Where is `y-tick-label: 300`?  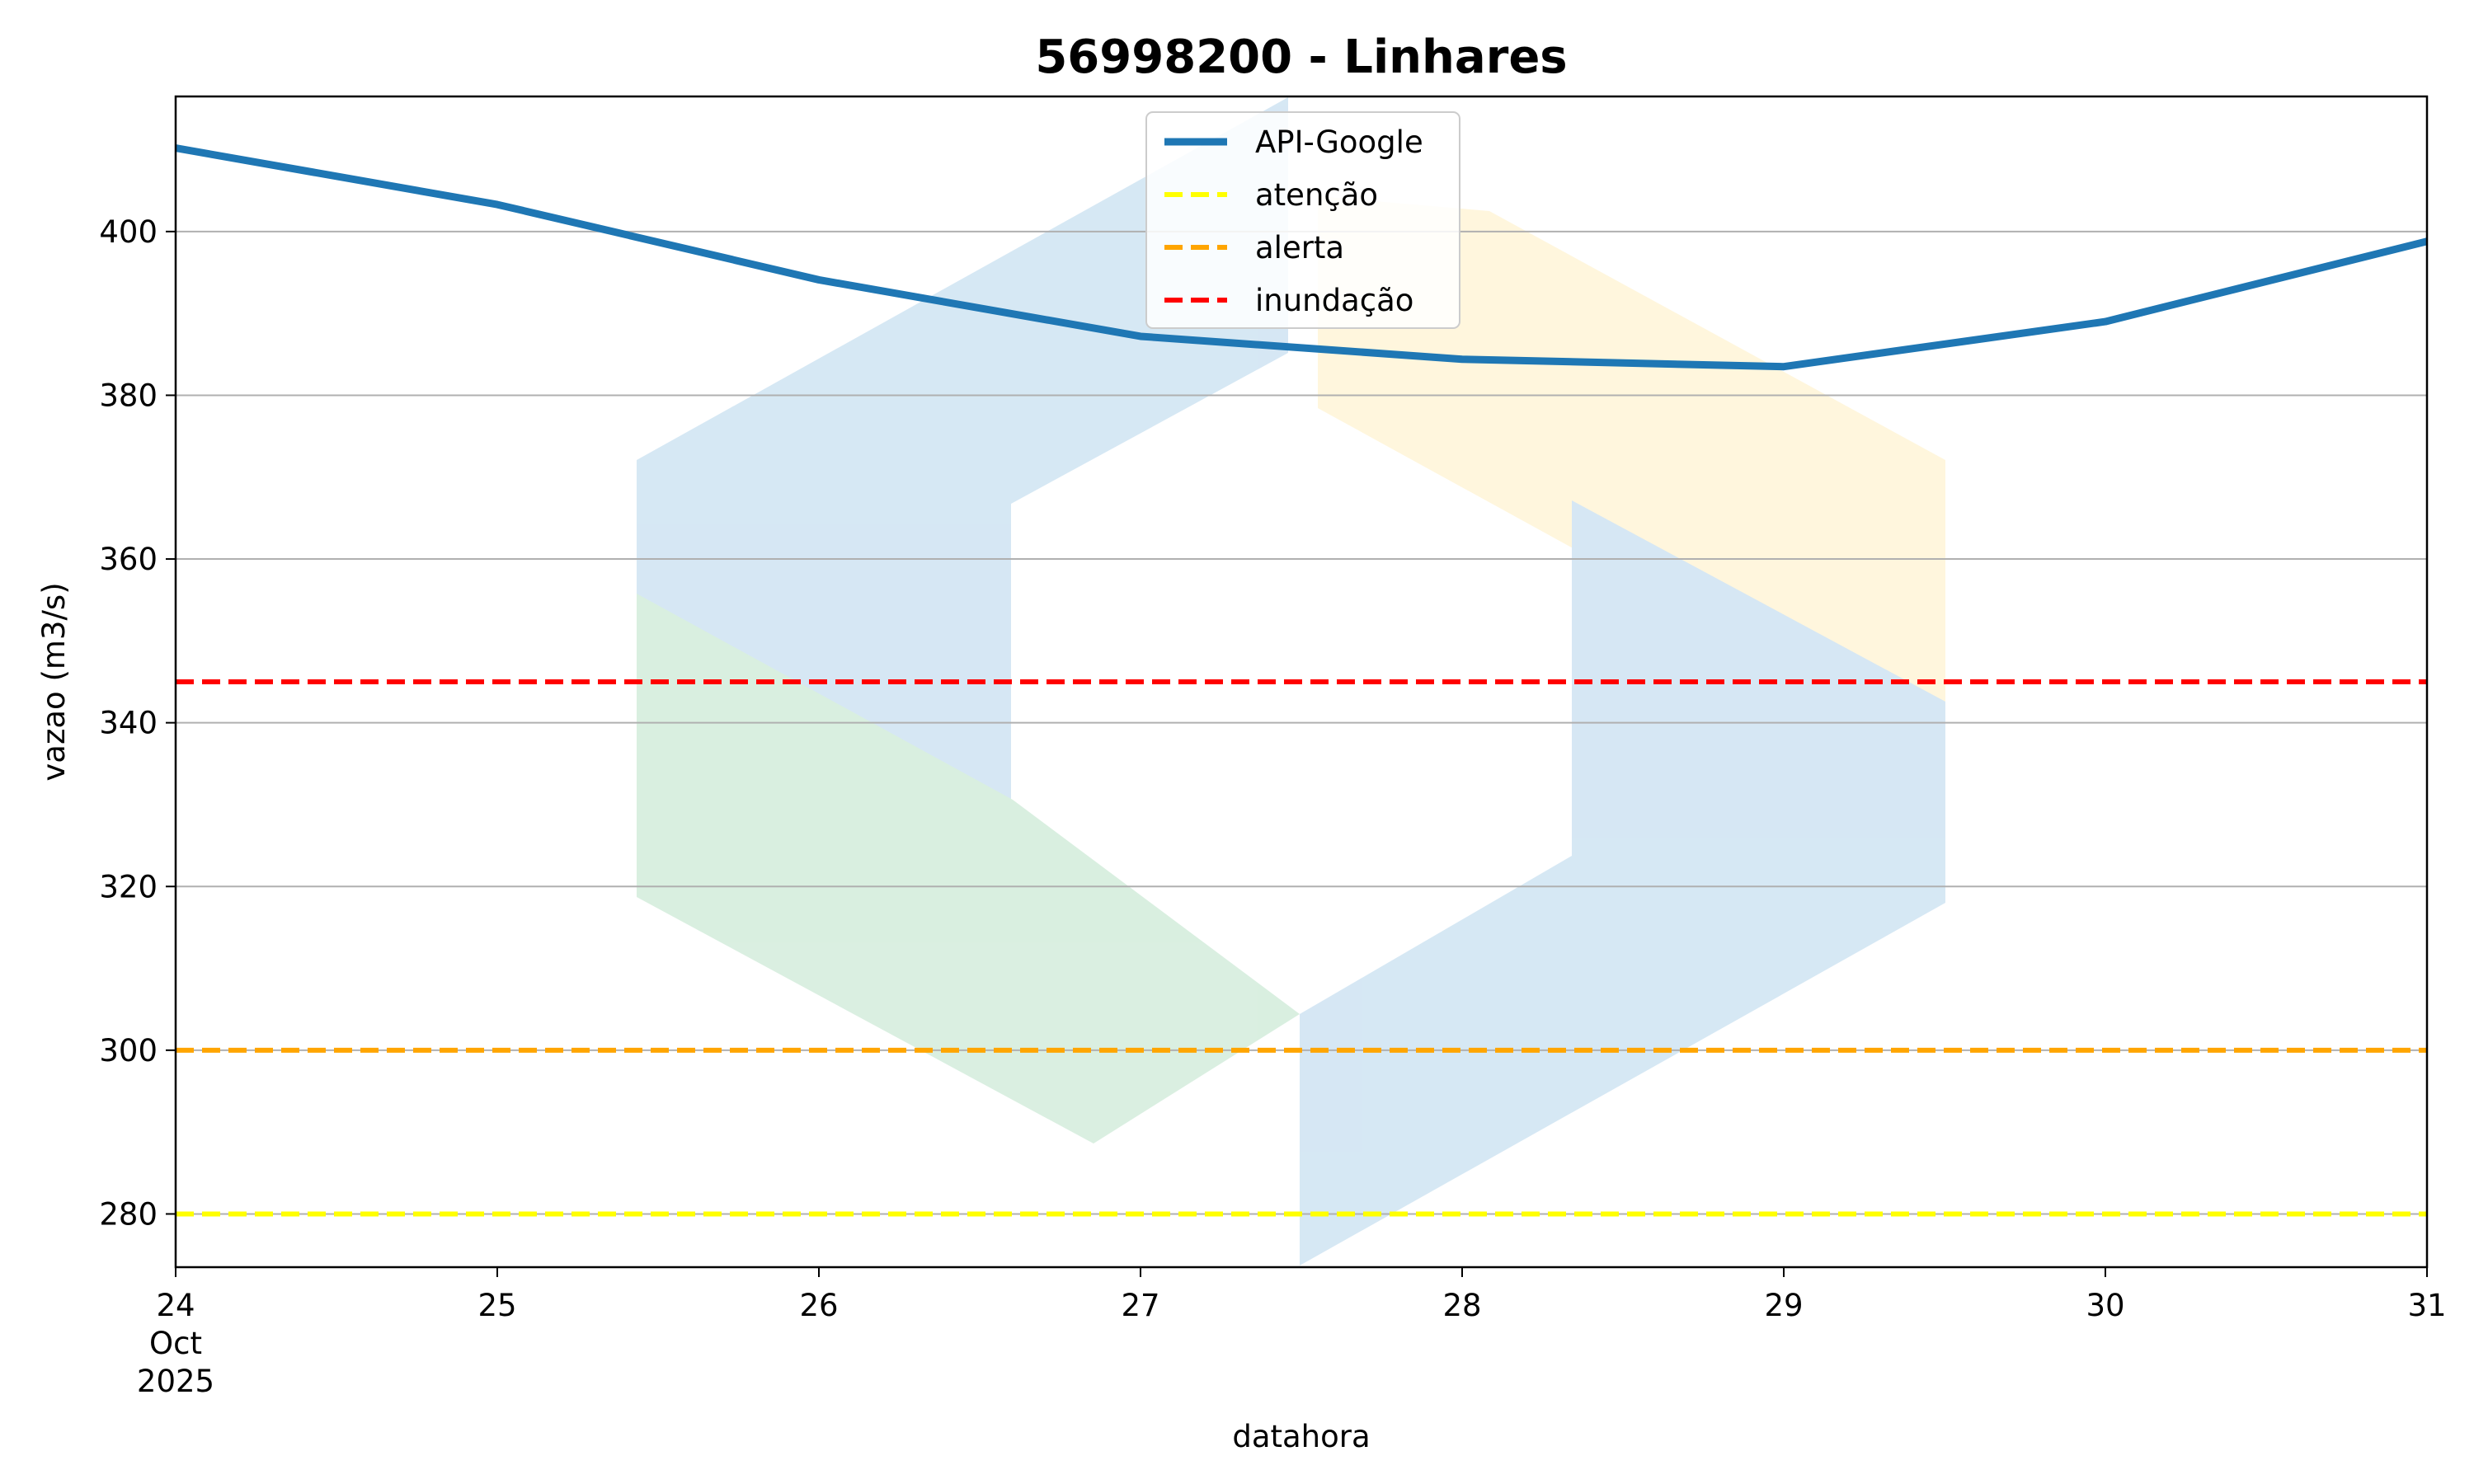 y-tick-label: 300 is located at coordinates (128, 1050).